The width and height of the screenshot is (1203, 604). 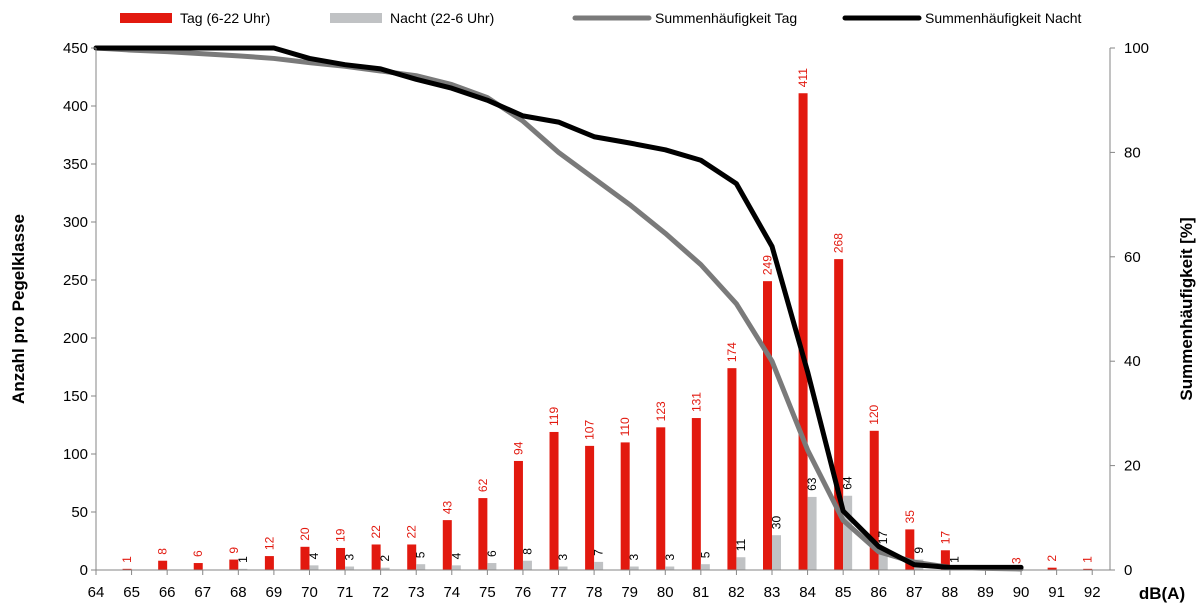 I want to click on data-label-tag: 62, so click(x=483, y=485).